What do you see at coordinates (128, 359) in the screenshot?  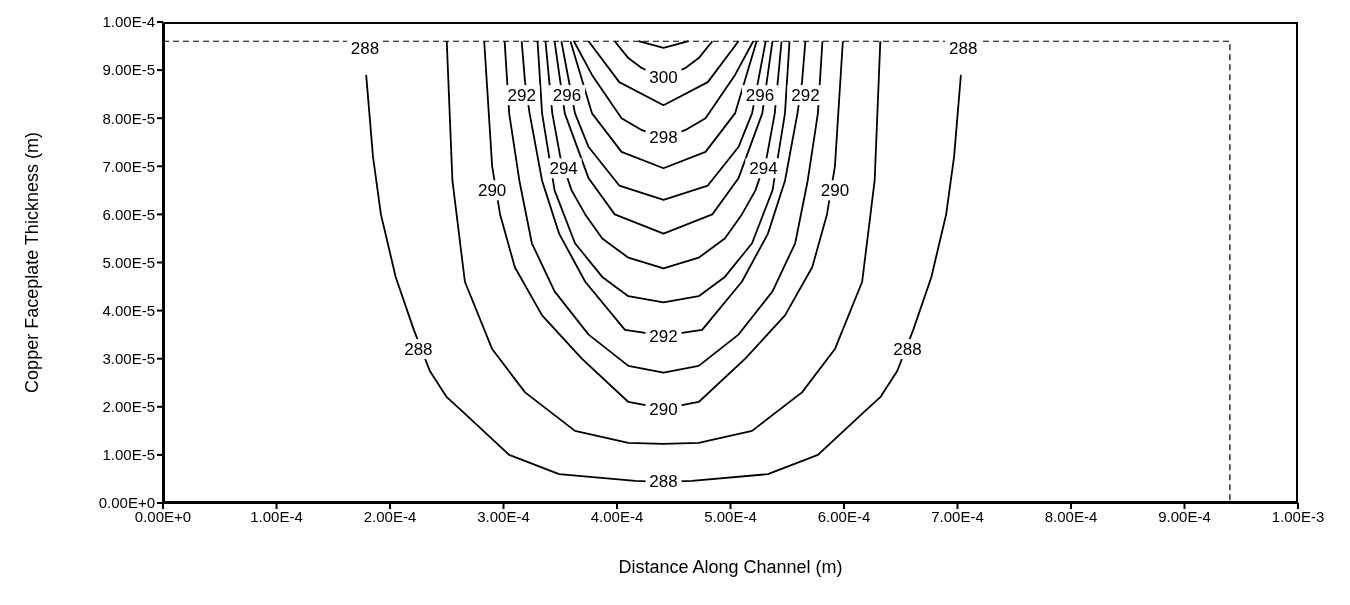 I see `y-tick-label: 3.00E-5` at bounding box center [128, 359].